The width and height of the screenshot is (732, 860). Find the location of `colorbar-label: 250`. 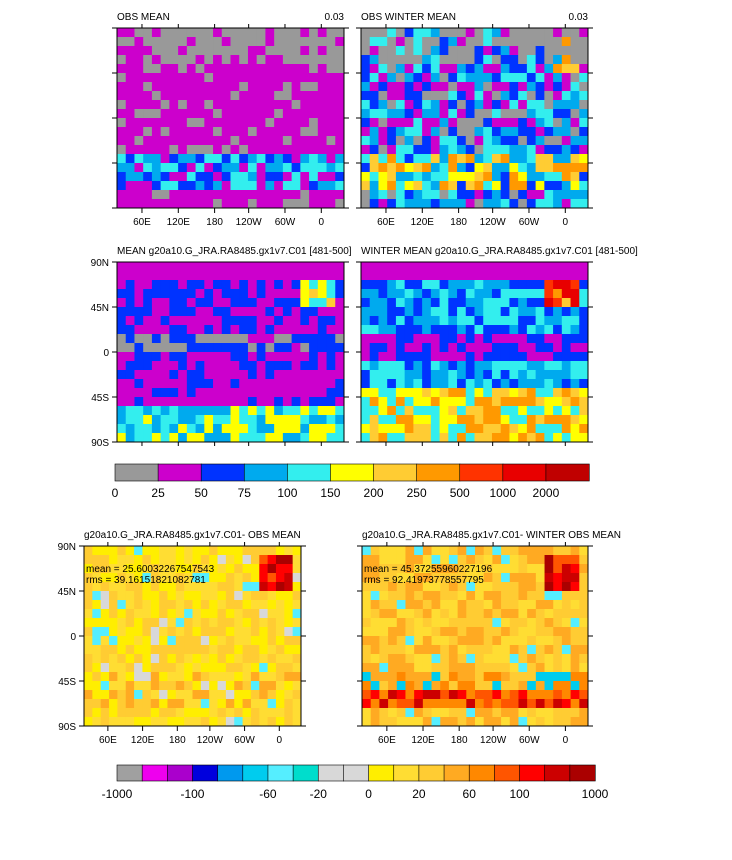

colorbar-label: 250 is located at coordinates (417, 493).